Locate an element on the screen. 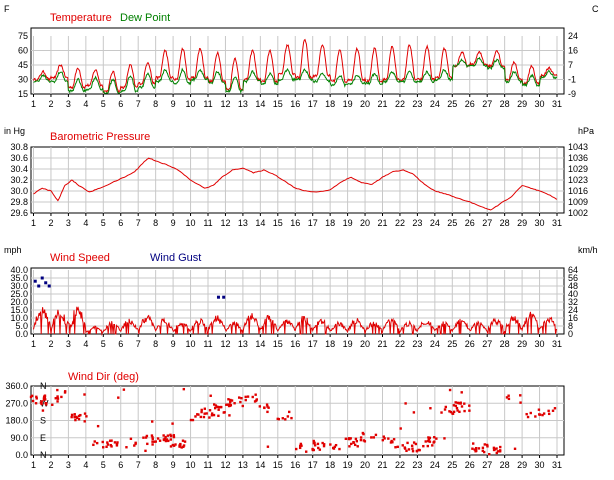 The image size is (614, 480). windgust-points is located at coordinates (129, 287).